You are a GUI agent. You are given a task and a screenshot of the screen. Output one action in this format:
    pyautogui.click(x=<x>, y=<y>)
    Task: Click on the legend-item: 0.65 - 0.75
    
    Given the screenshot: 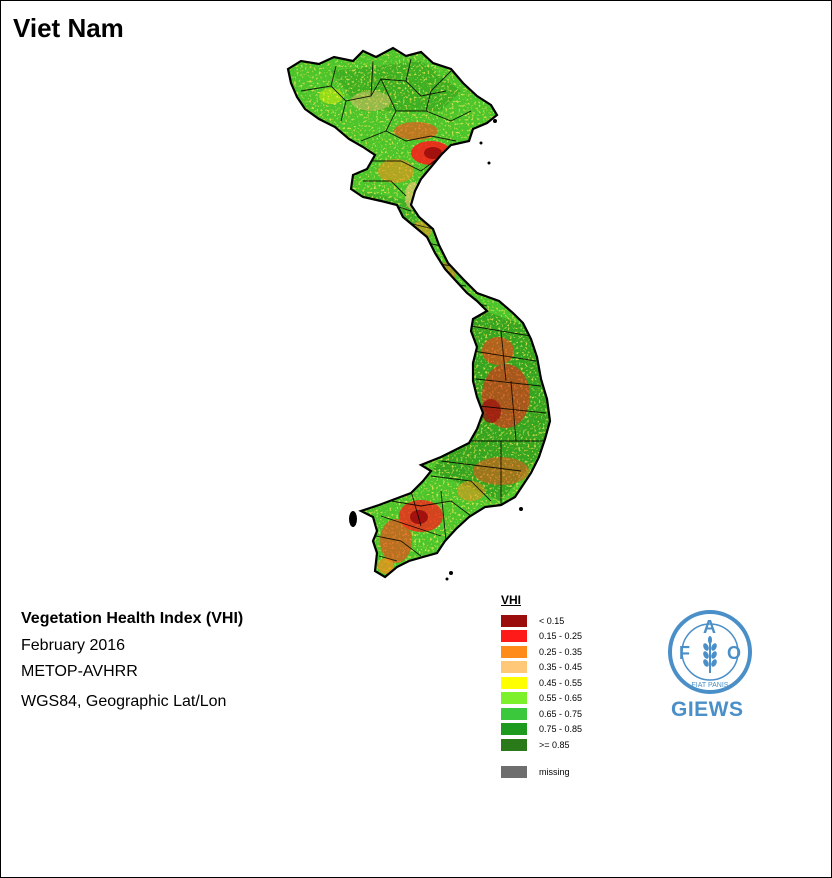 What is the action you would take?
    pyautogui.click(x=541, y=713)
    